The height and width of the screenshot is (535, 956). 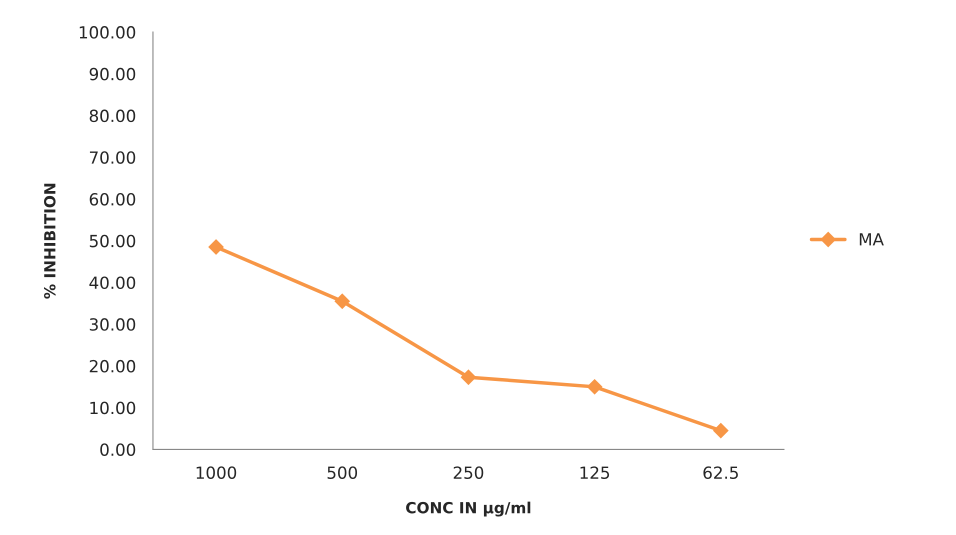 I want to click on y-tick-label: 30.00, so click(x=113, y=324).